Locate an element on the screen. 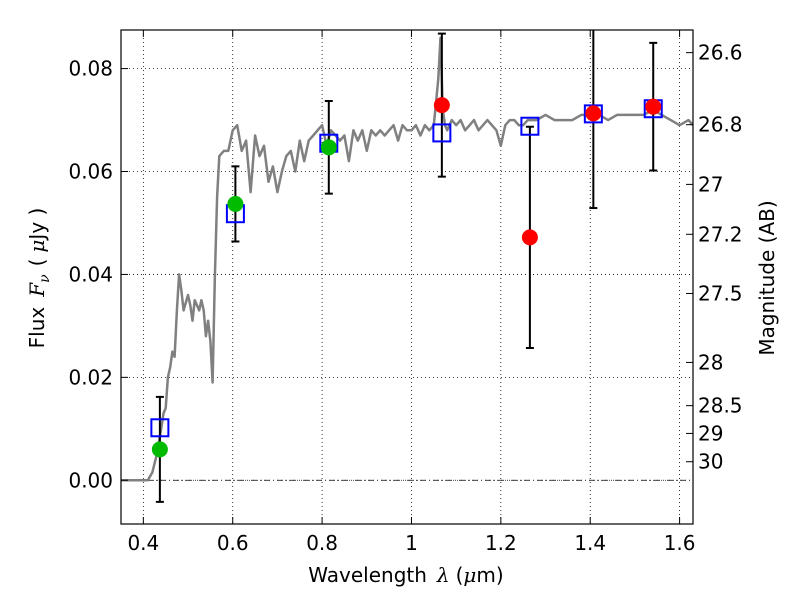  y-tick-label: 0.04 is located at coordinates (90, 274).